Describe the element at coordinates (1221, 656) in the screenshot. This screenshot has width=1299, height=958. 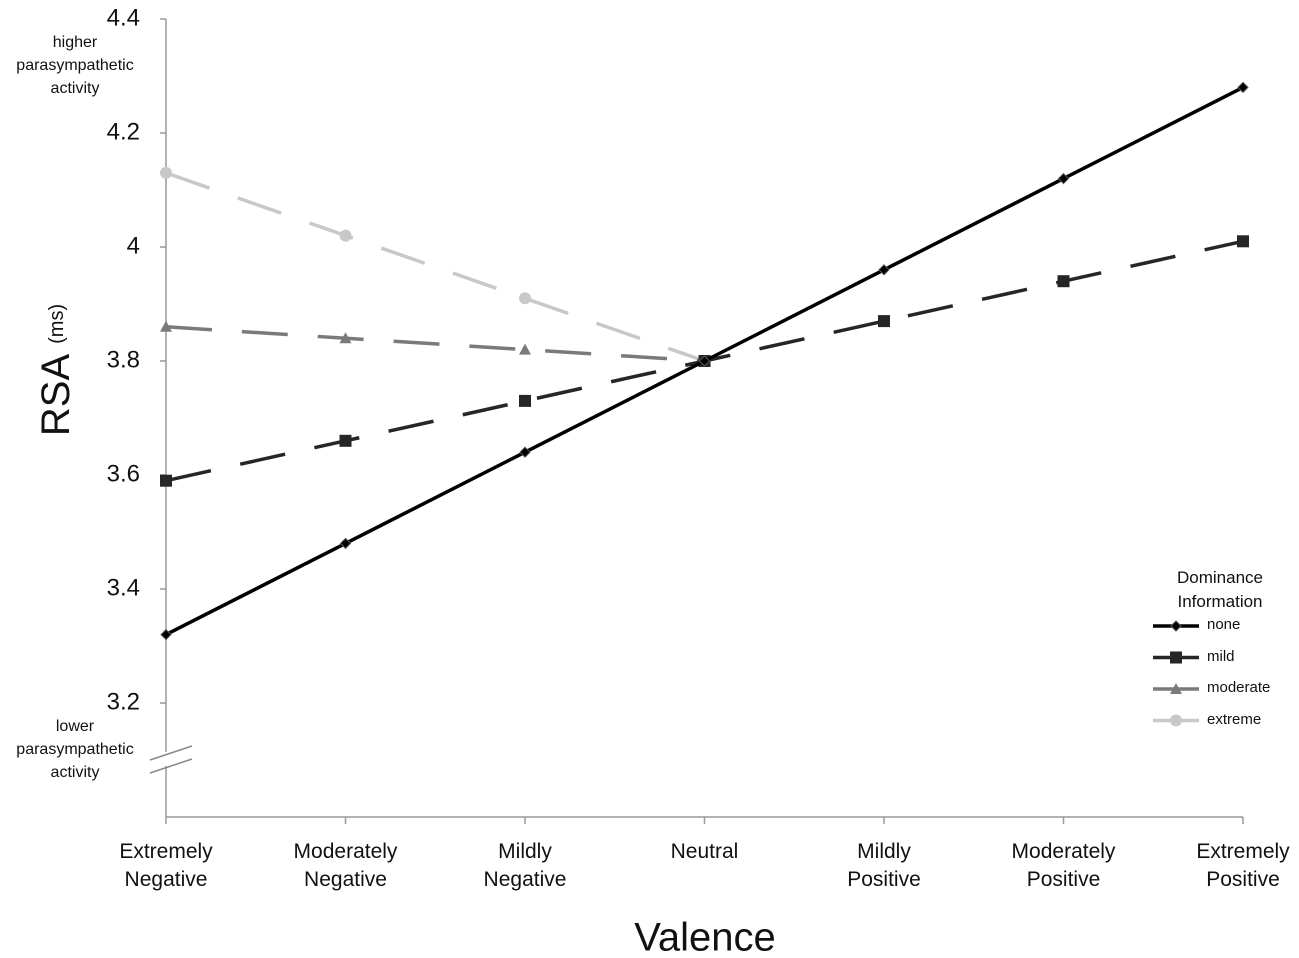
I see `legend-label: mild` at that location.